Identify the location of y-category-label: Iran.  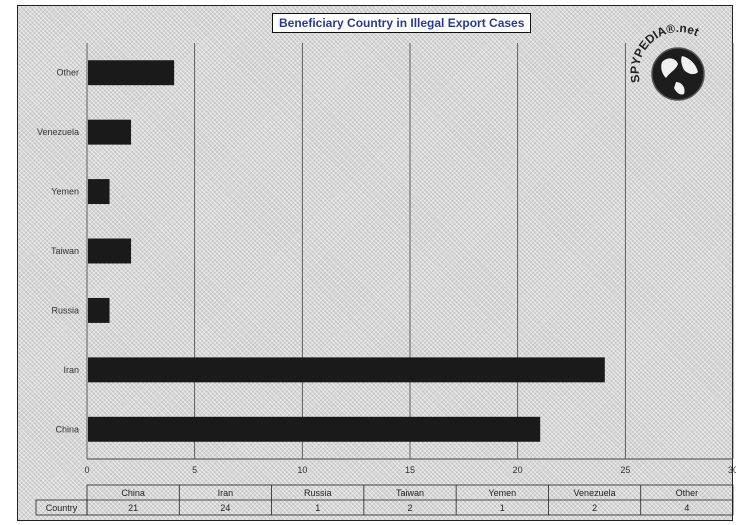
(71, 370).